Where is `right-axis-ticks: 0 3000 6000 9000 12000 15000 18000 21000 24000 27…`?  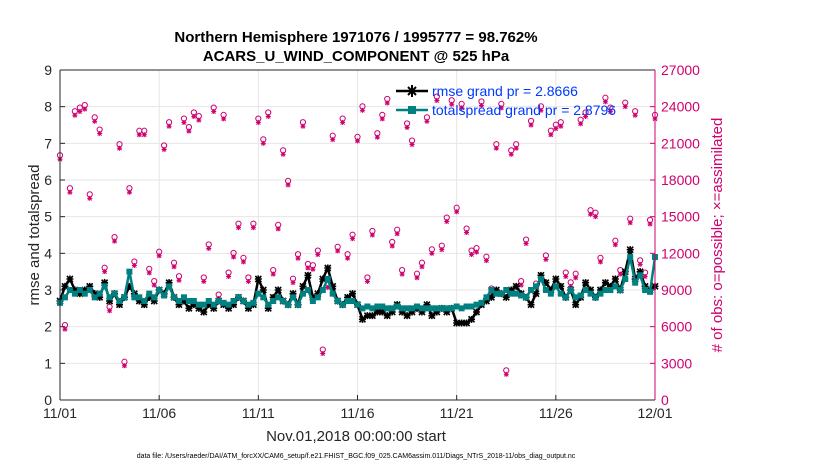 right-axis-ticks: 0 3000 6000 9000 12000 15000 18000 21000 24000 27… is located at coordinates (675, 235).